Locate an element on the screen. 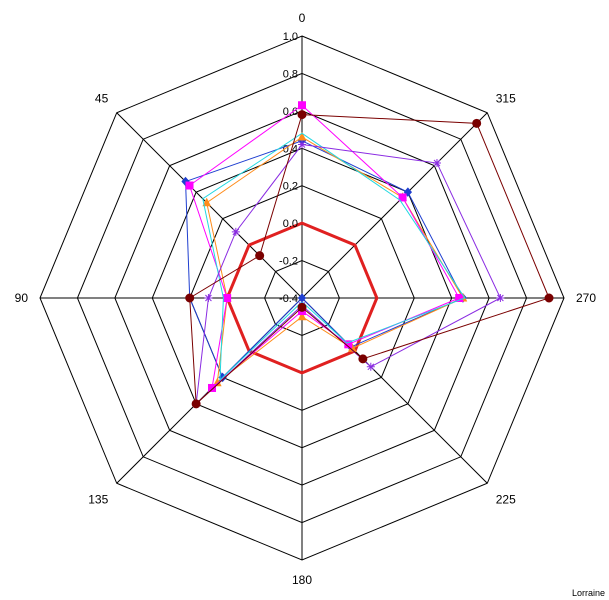 The image size is (609, 600). ring-label: 0.2 is located at coordinates (290, 187).